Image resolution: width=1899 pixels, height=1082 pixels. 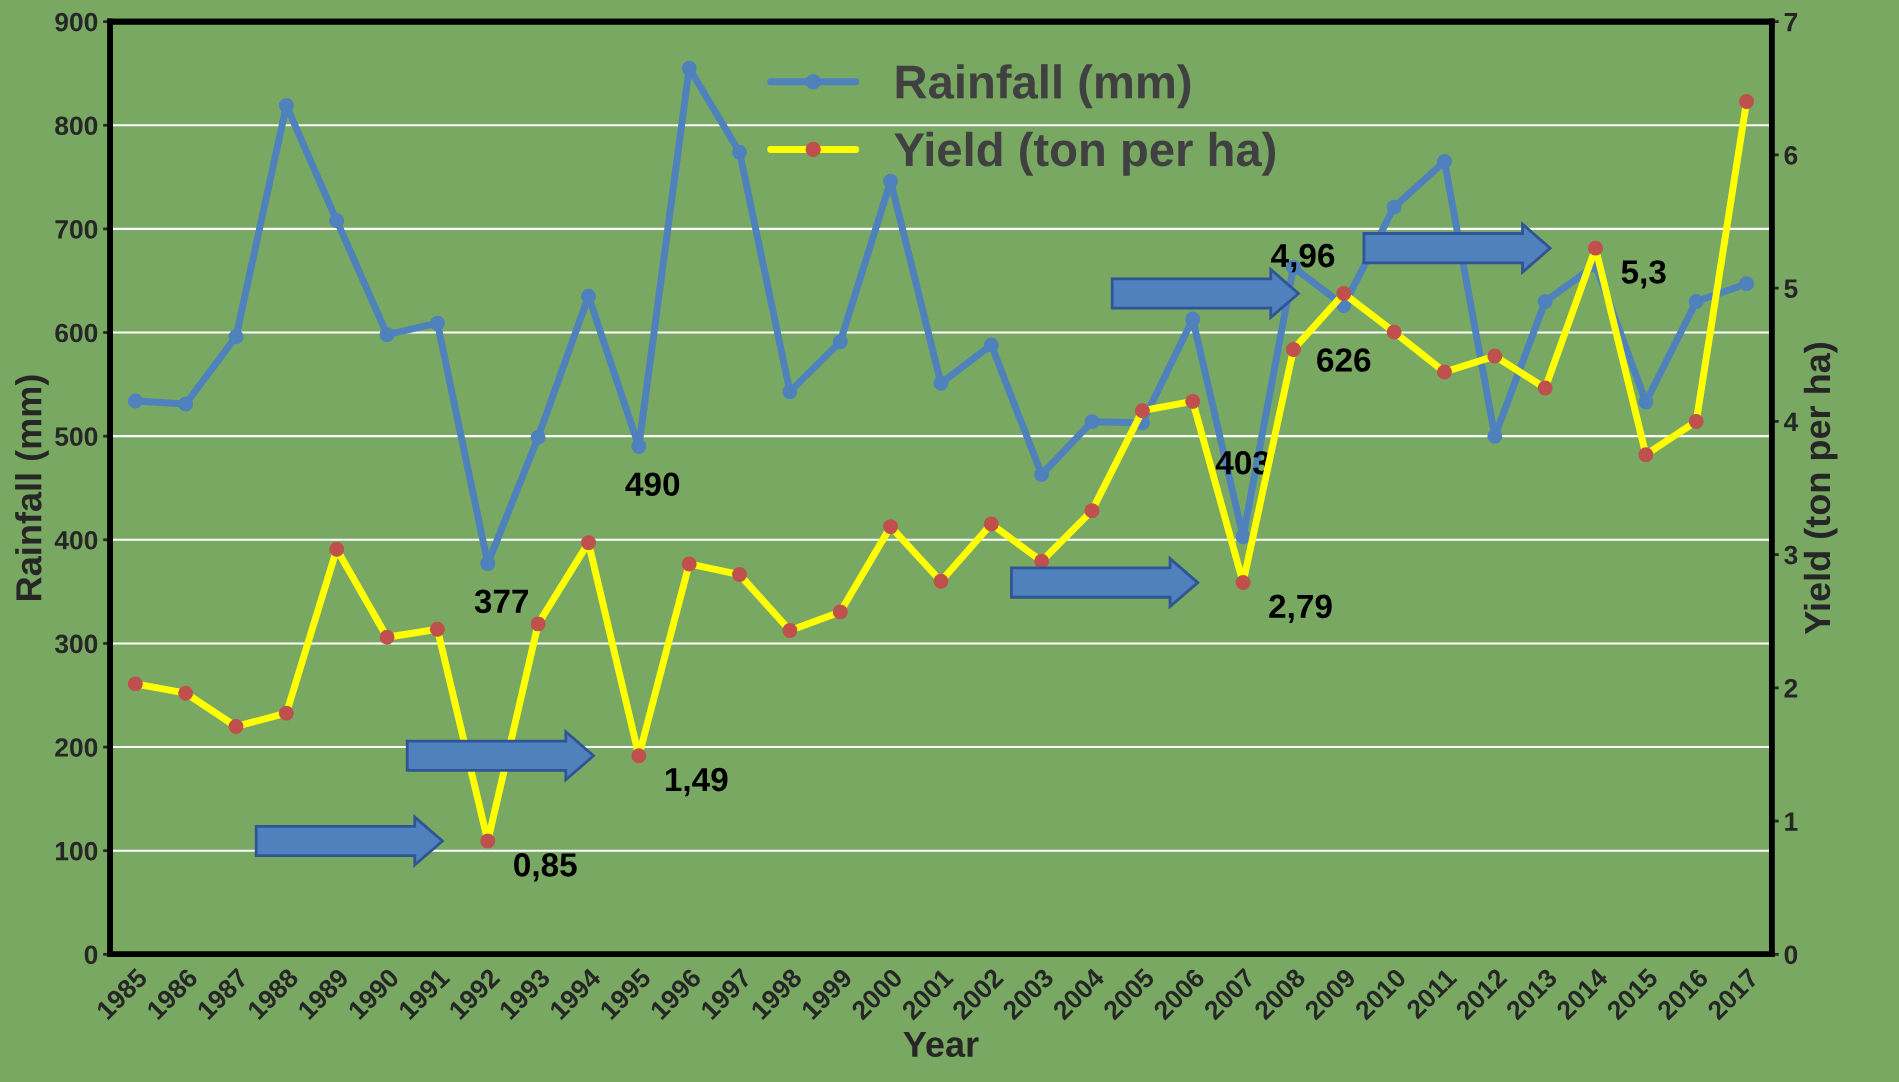 I want to click on data-label: 1,49, so click(x=696, y=782).